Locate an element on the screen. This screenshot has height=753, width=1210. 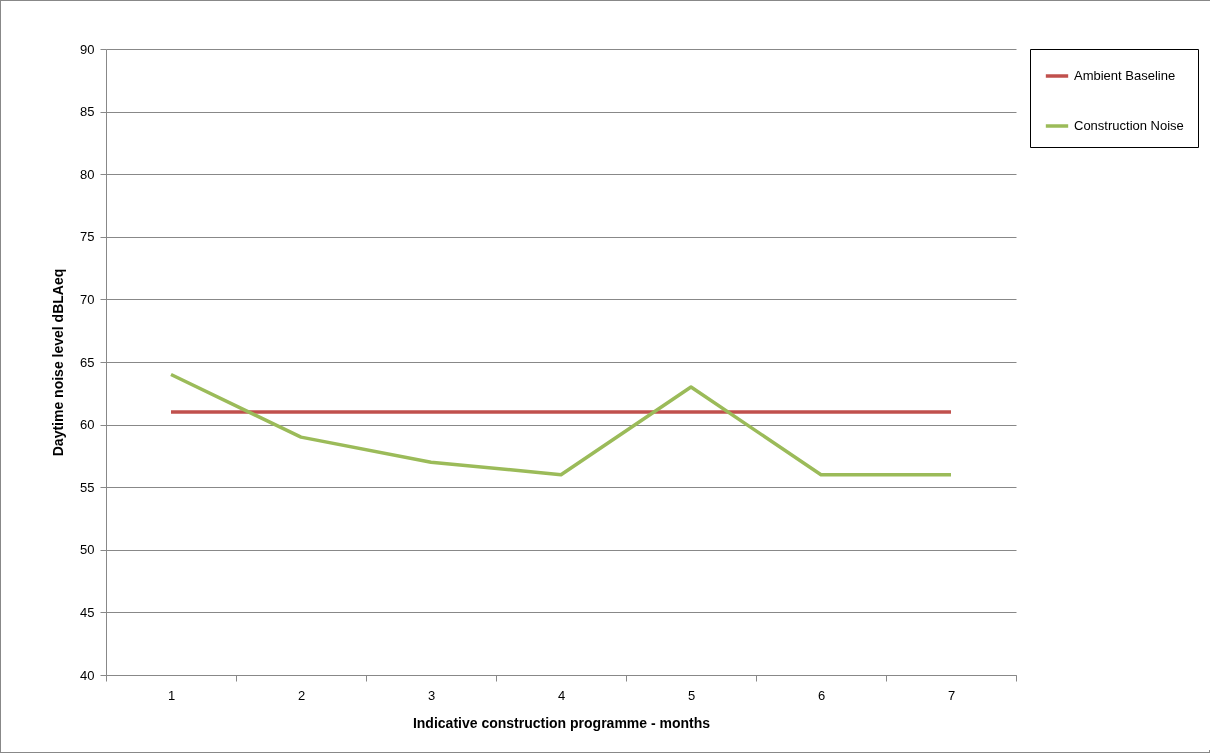
x-tick-label: 3 is located at coordinates (431, 695).